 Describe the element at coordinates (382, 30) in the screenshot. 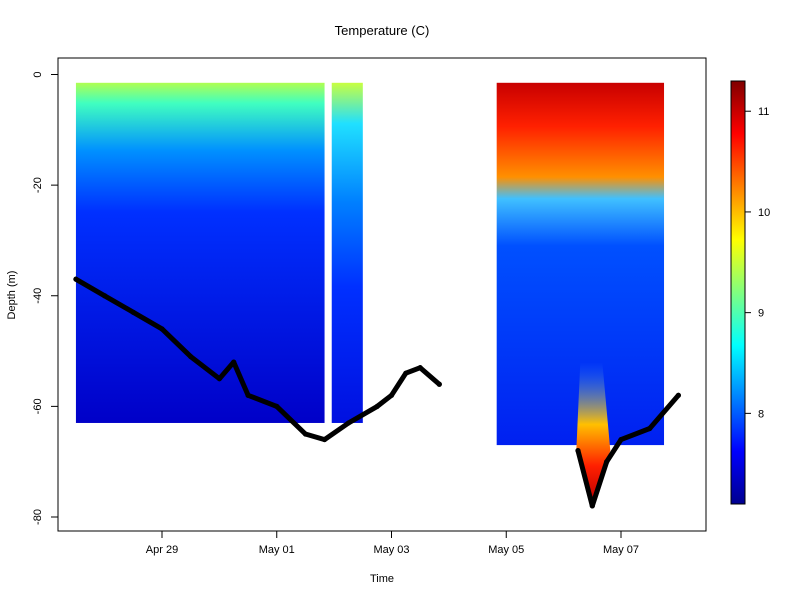

I see `chart-title: Temperature (C)` at that location.